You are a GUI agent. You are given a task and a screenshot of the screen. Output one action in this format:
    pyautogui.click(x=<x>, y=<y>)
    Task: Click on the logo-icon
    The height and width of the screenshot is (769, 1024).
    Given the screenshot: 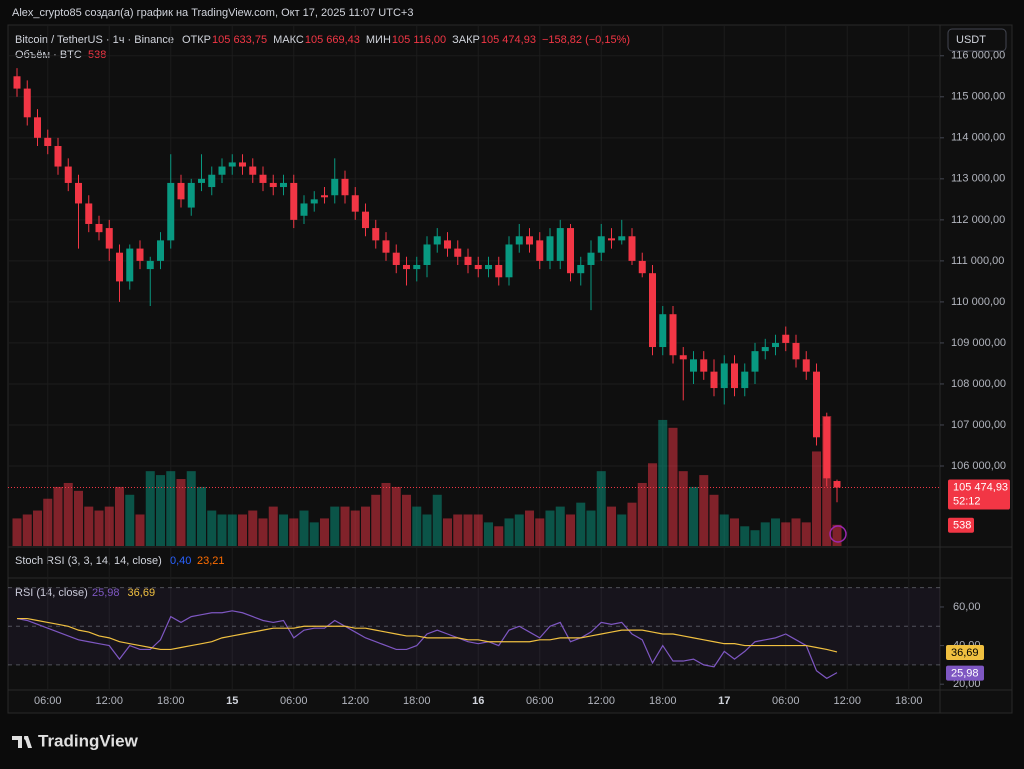 What is the action you would take?
    pyautogui.click(x=26, y=738)
    